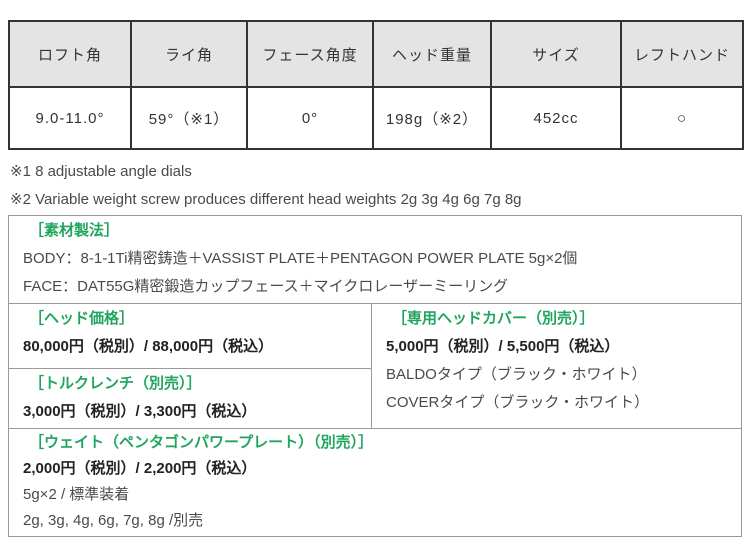 The width and height of the screenshot is (750, 537). Describe the element at coordinates (310, 54) in the screenshot. I see `header-face-angle: フェース角度` at that location.